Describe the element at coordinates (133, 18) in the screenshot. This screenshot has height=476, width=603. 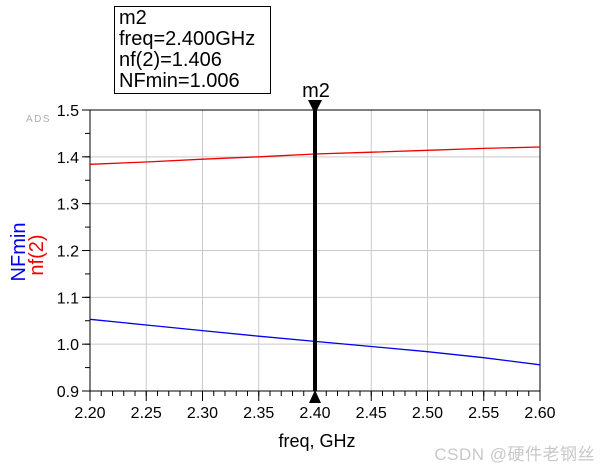
I see `marker-name: m2` at that location.